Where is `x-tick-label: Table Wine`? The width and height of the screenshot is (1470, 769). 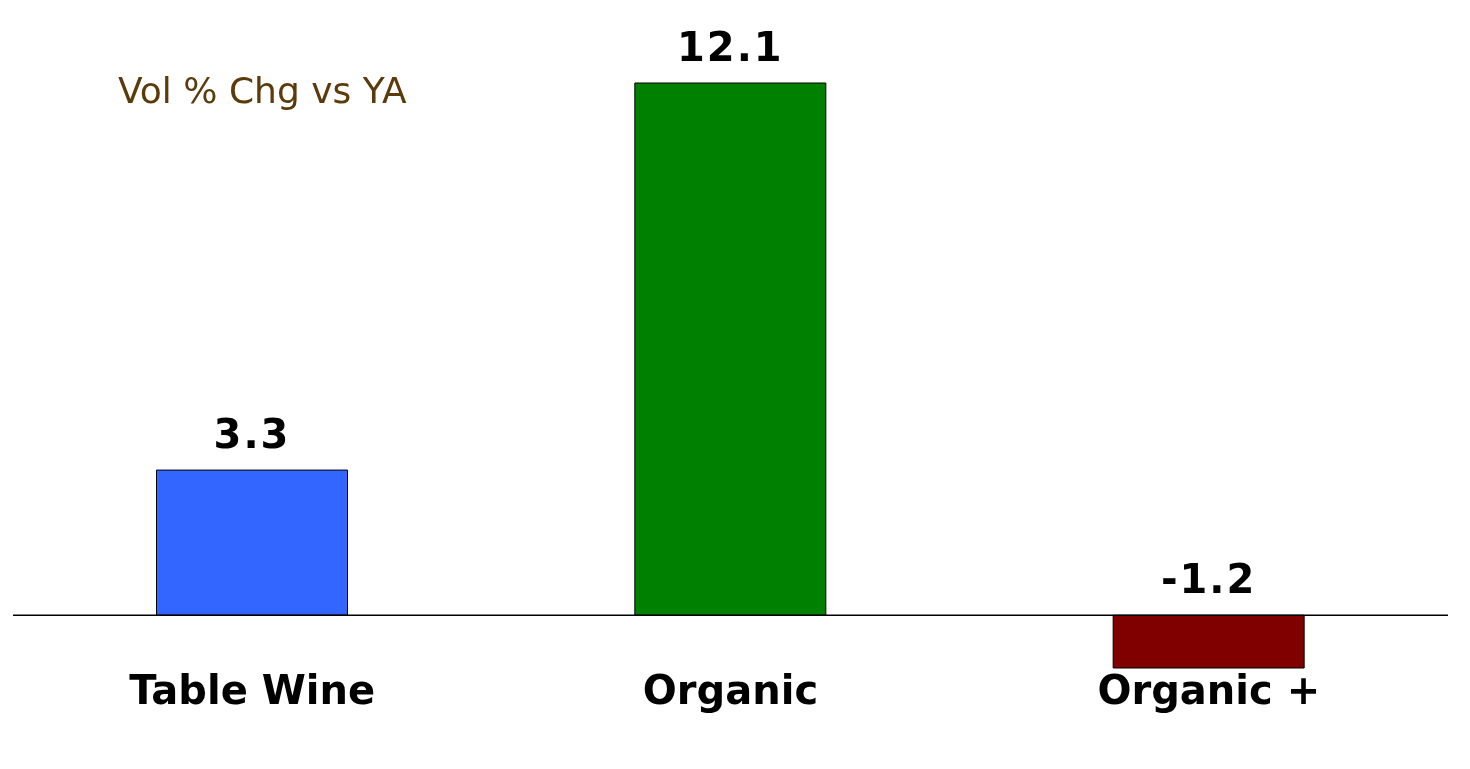 x-tick-label: Table Wine is located at coordinates (252, 690).